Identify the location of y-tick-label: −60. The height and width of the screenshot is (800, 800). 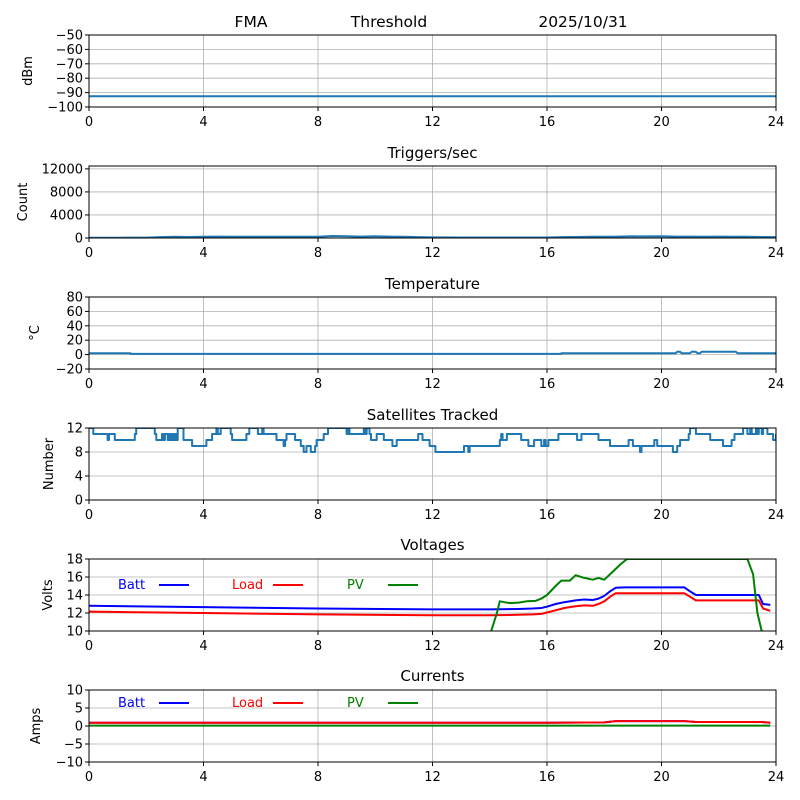
(69, 50).